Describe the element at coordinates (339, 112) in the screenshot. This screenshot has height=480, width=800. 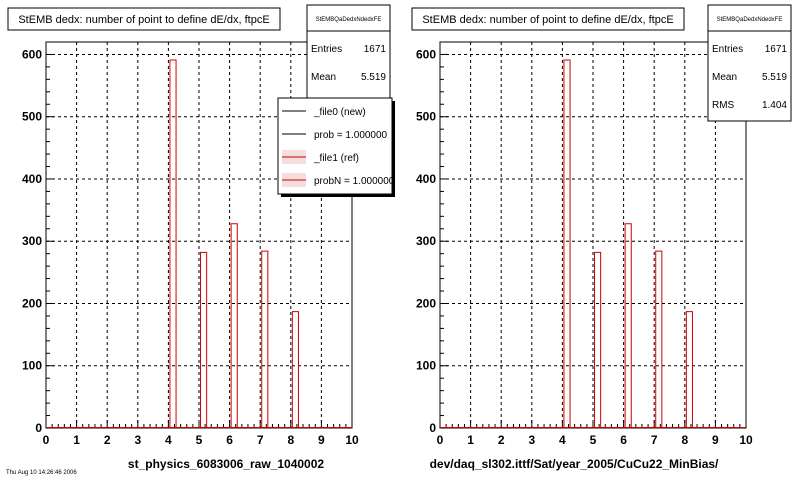
I see `legend-label: _file0 (new)` at that location.